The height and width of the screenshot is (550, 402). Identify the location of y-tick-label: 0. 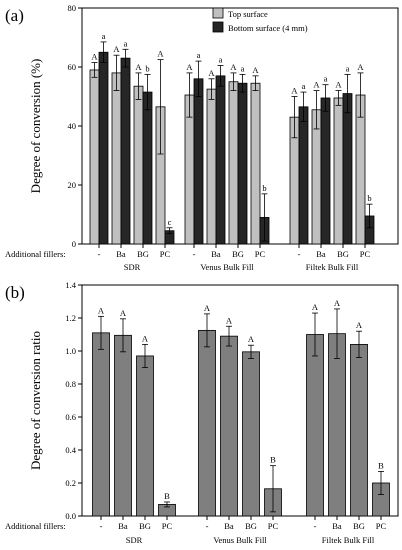
(74, 244).